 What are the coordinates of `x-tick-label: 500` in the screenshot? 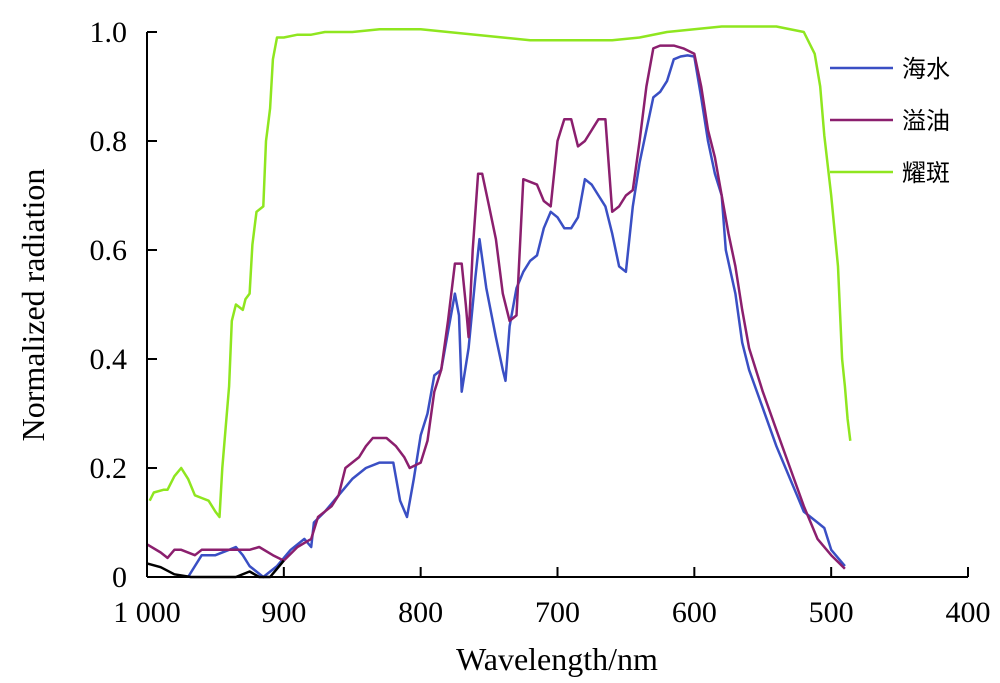 It's located at (831, 612).